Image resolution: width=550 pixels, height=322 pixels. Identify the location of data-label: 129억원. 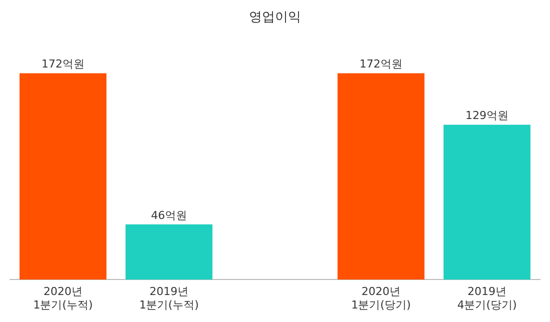
(487, 115).